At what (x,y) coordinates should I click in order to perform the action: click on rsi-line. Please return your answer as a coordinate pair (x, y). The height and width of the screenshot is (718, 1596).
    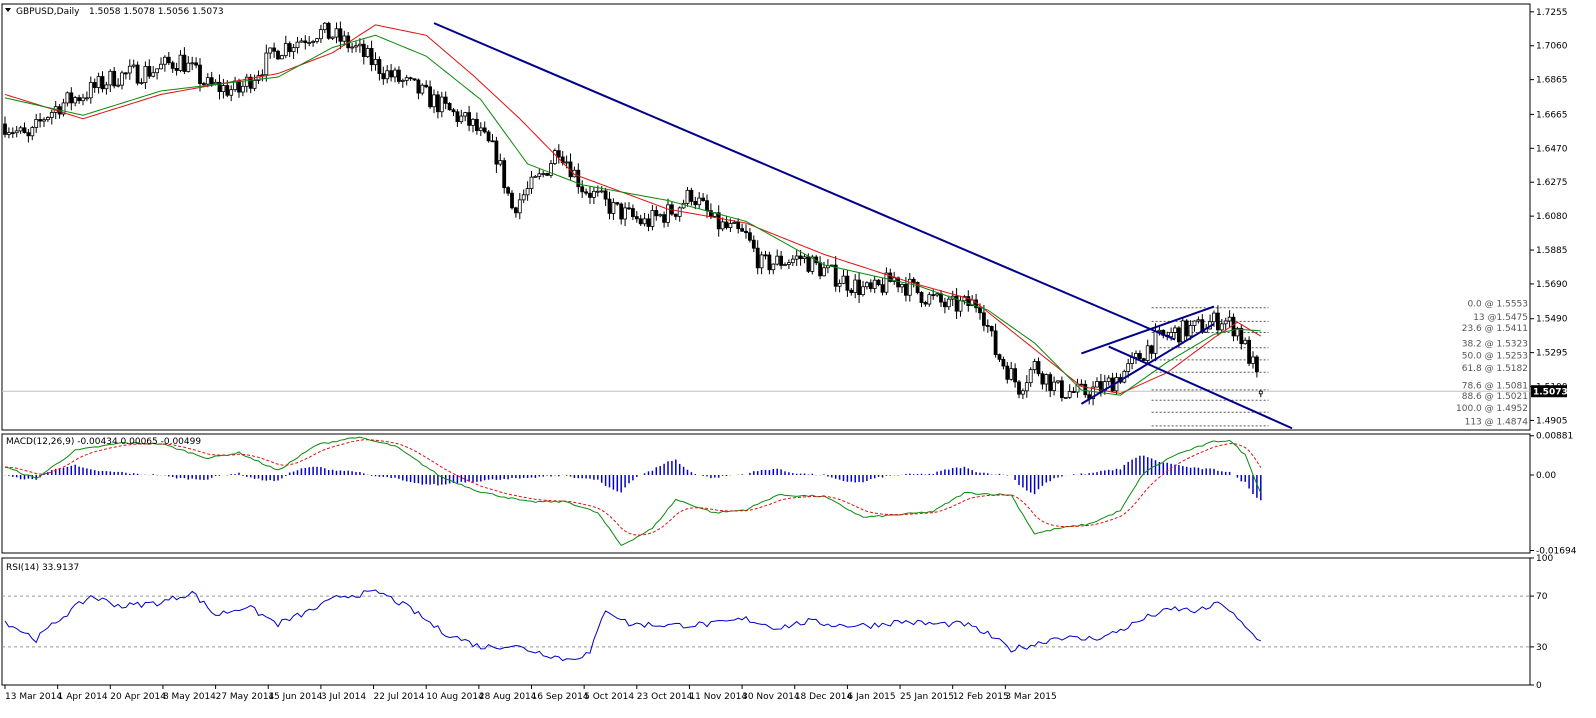
    Looking at the image, I should click on (632, 625).